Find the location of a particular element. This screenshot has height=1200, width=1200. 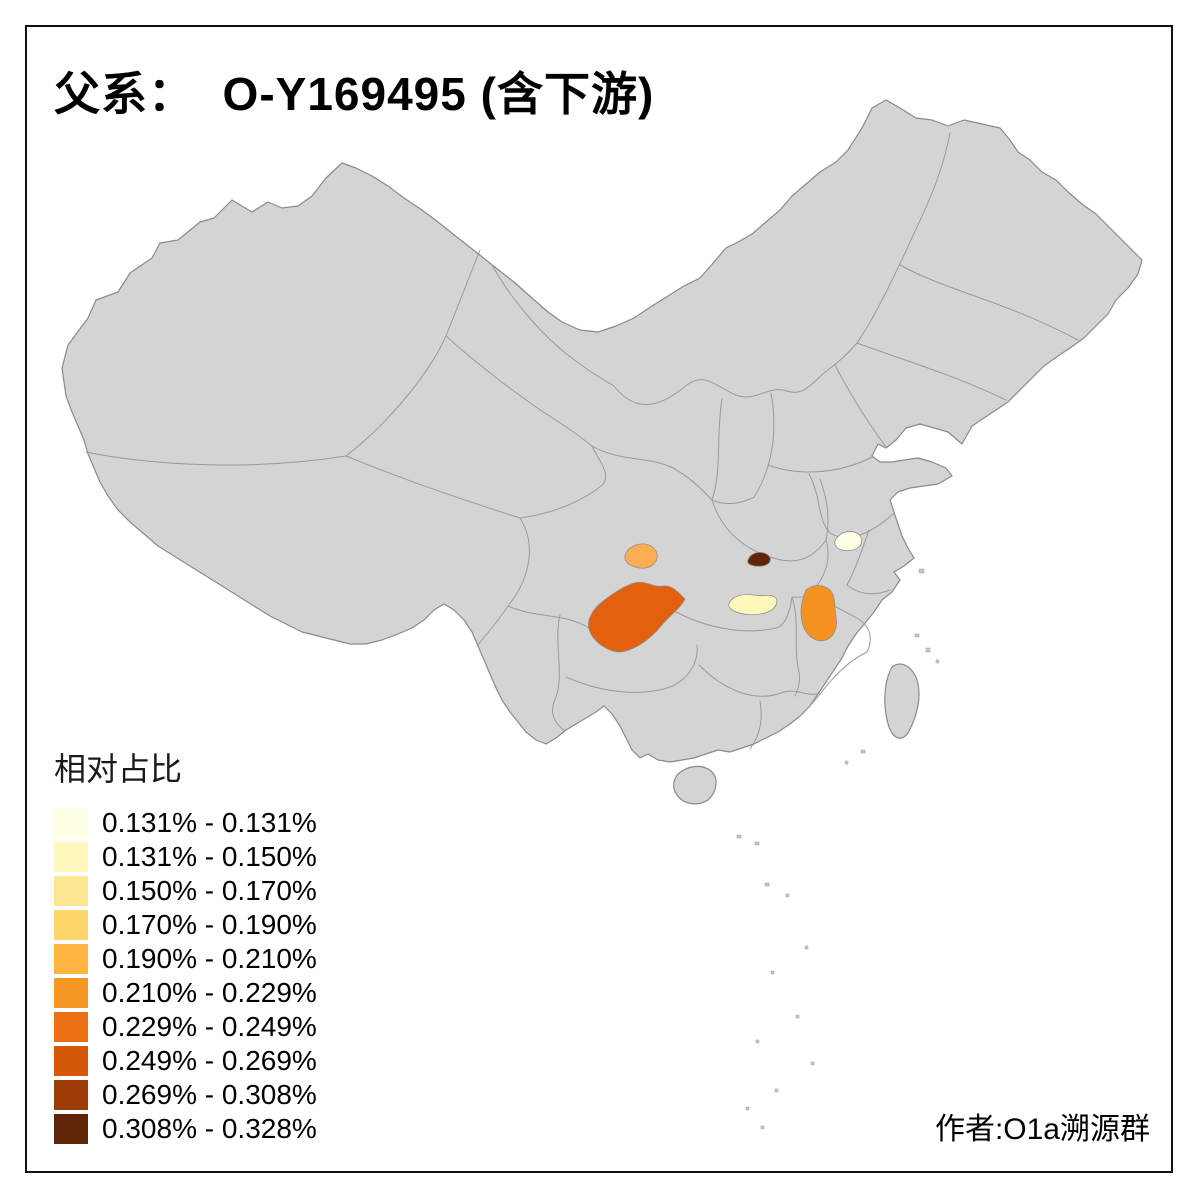

legend-item: 0.249% - 0.269% is located at coordinates (185, 1061).